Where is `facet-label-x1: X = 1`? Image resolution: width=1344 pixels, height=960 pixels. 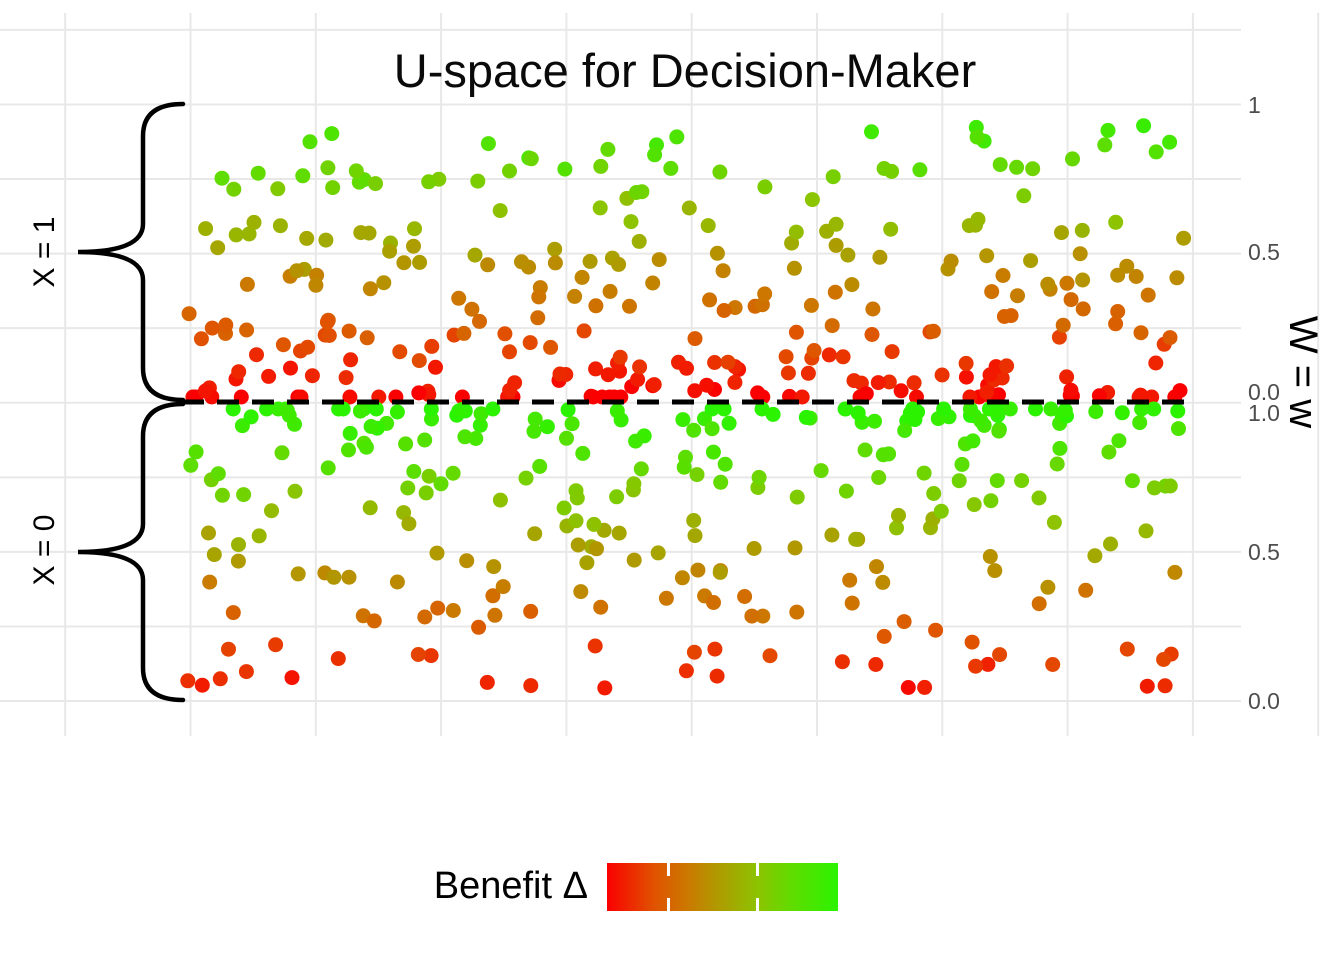 facet-label-x1: X = 1 is located at coordinates (44, 252).